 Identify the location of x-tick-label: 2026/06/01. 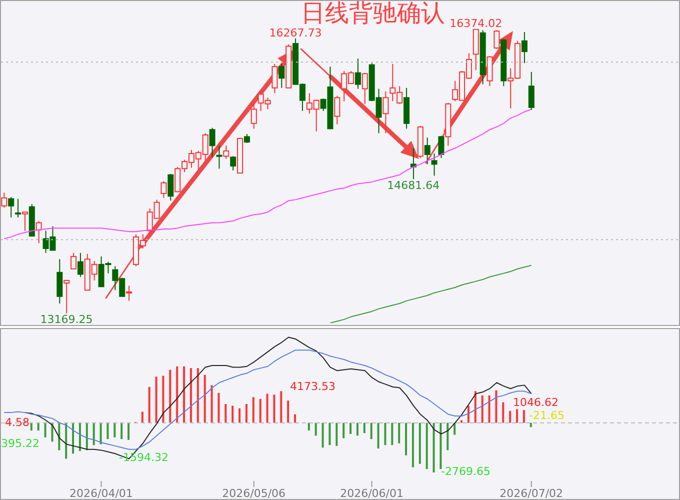
(372, 493).